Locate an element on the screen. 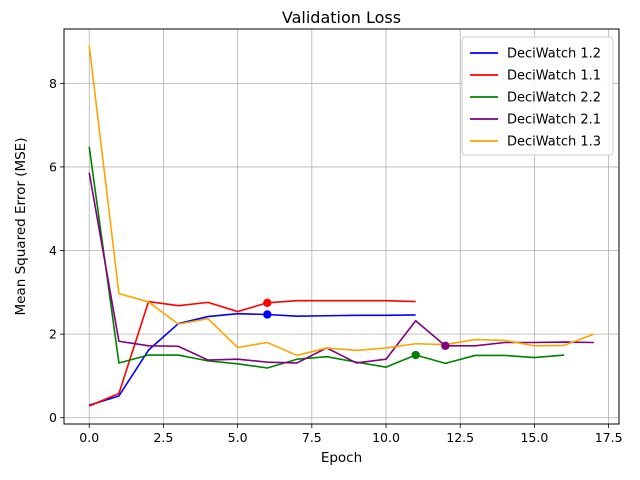 This screenshot has width=640, height=480. y-axis-label: Mean Squared Error (MSE) is located at coordinates (21, 227).